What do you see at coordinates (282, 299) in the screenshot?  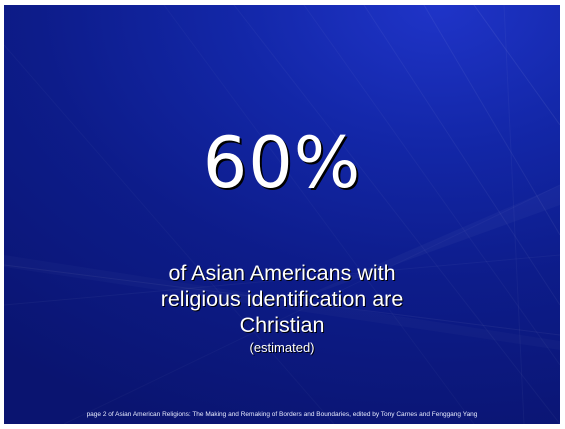 I see `caption-line-2: religious identification are` at bounding box center [282, 299].